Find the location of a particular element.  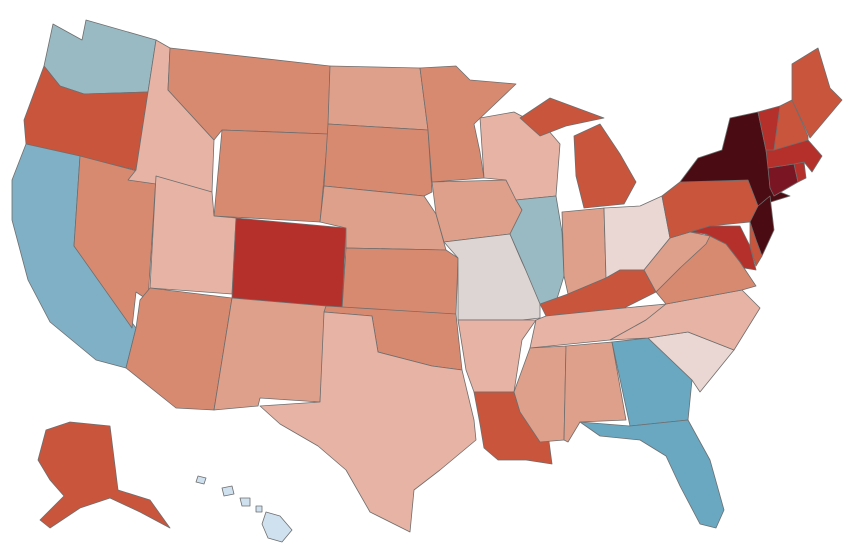

state-connecticut is located at coordinates (783, 180).